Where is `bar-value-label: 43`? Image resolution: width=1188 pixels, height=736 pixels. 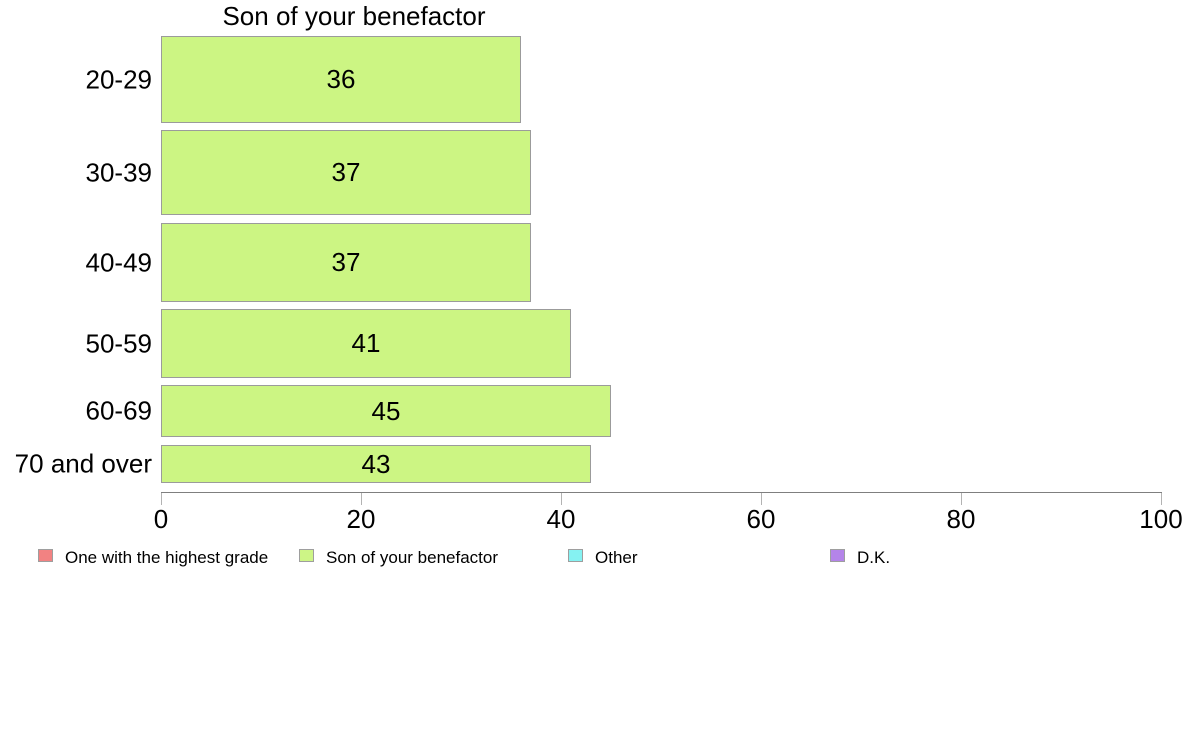
bar-value-label: 43 is located at coordinates (376, 463).